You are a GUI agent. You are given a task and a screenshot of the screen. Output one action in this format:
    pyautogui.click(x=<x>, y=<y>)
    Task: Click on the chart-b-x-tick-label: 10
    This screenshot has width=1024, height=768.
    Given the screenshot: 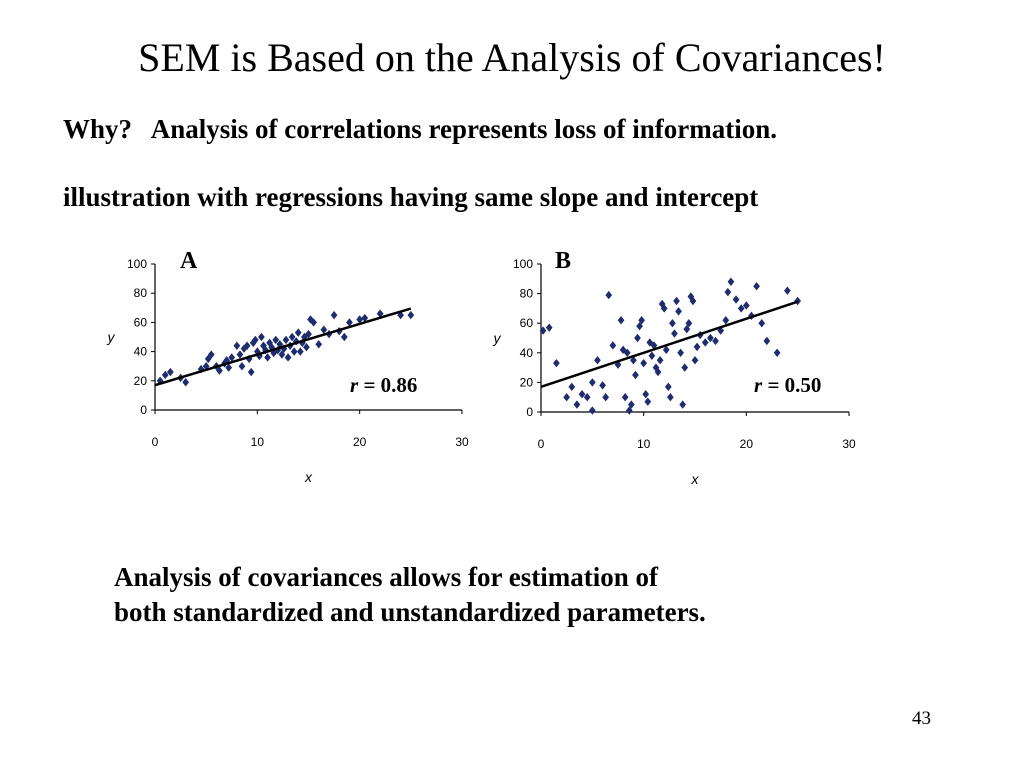 What is the action you would take?
    pyautogui.click(x=644, y=444)
    